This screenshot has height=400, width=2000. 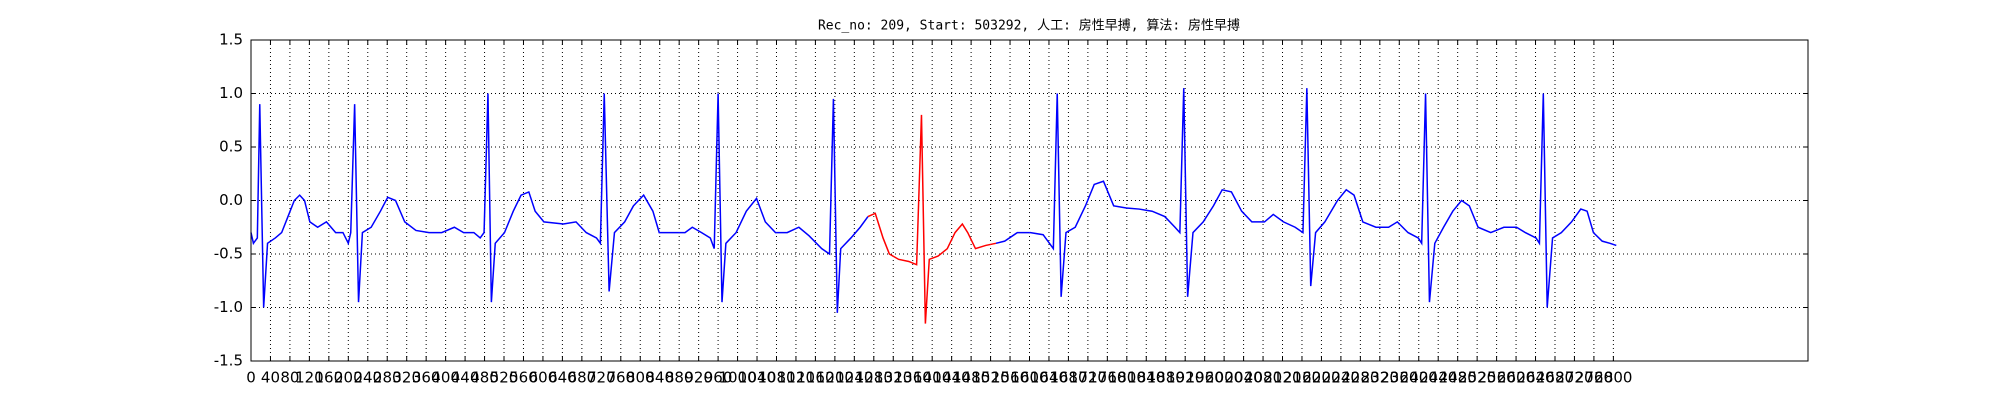 What do you see at coordinates (893, 378) in the screenshot?
I see `x-tick-label: 1320` at bounding box center [893, 378].